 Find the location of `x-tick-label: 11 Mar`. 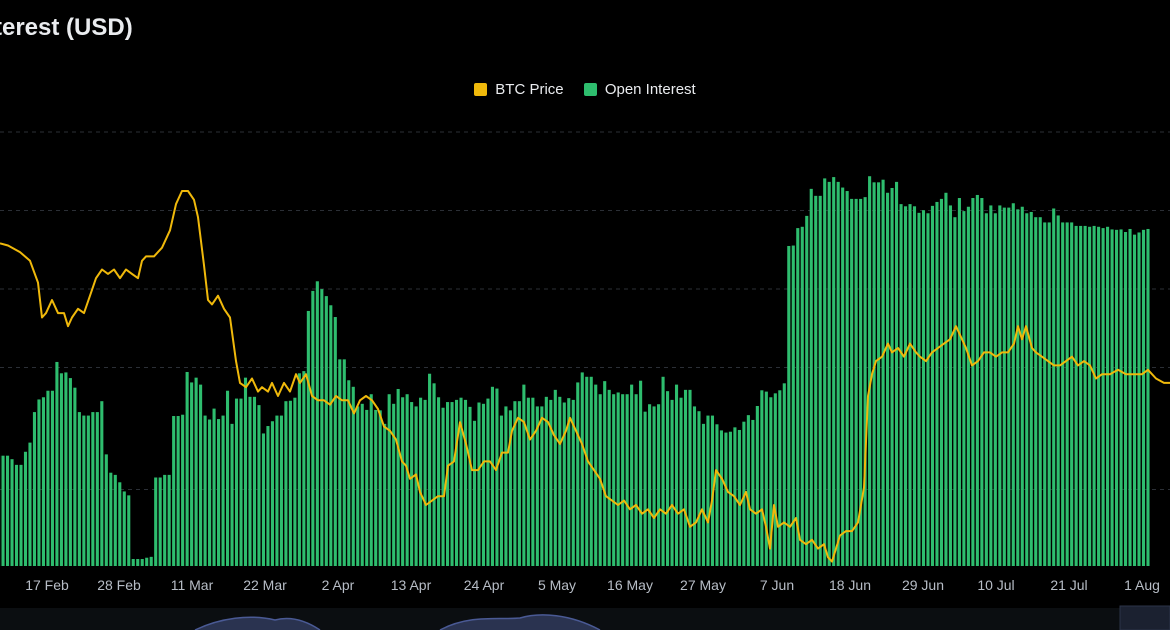

x-tick-label: 11 Mar is located at coordinates (192, 585).